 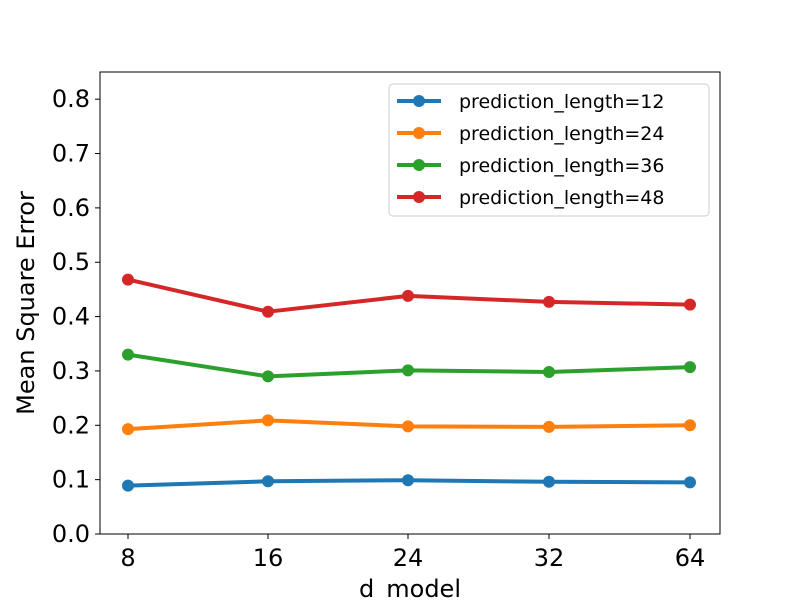 What do you see at coordinates (71, 425) in the screenshot?
I see `y-tick-label: 0.2` at bounding box center [71, 425].